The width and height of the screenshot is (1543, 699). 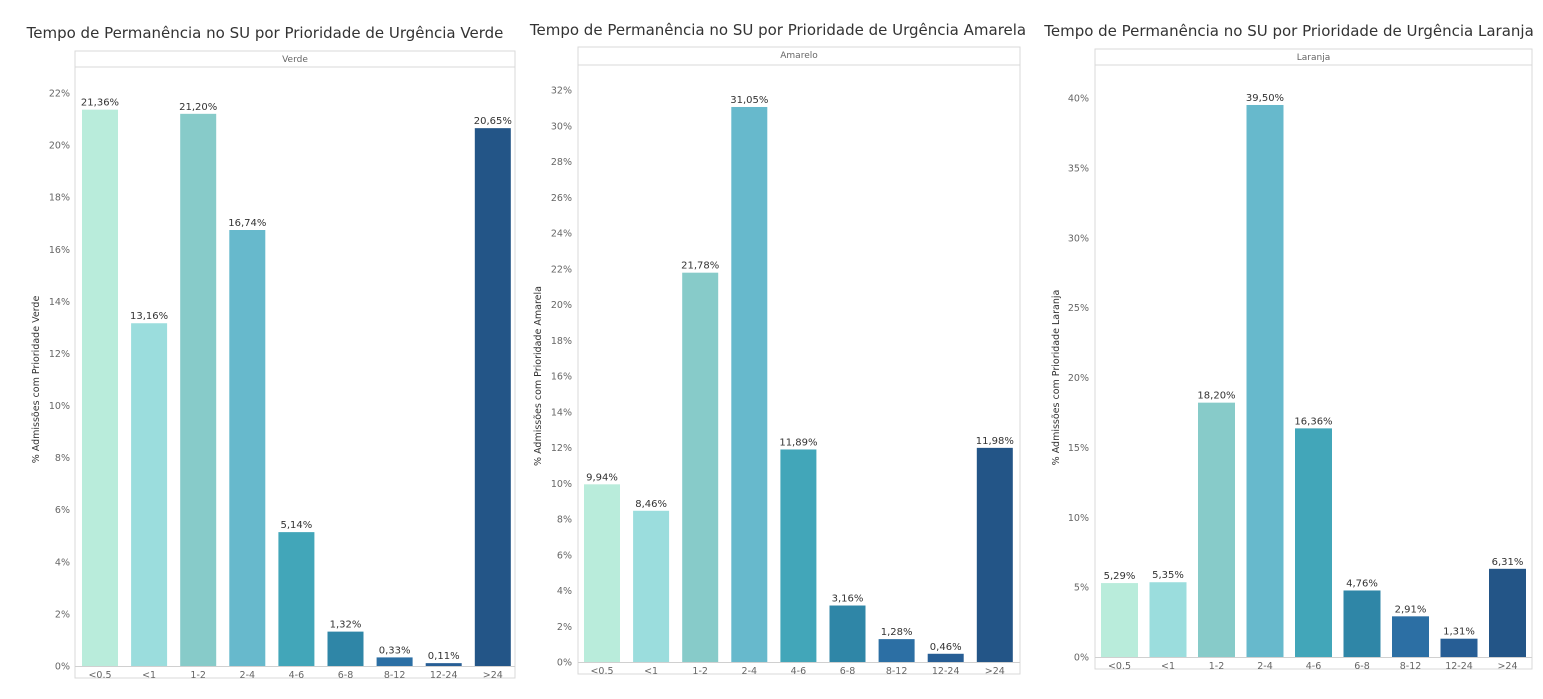 What do you see at coordinates (297, 525) in the screenshot?
I see `data-label: 5,14%` at bounding box center [297, 525].